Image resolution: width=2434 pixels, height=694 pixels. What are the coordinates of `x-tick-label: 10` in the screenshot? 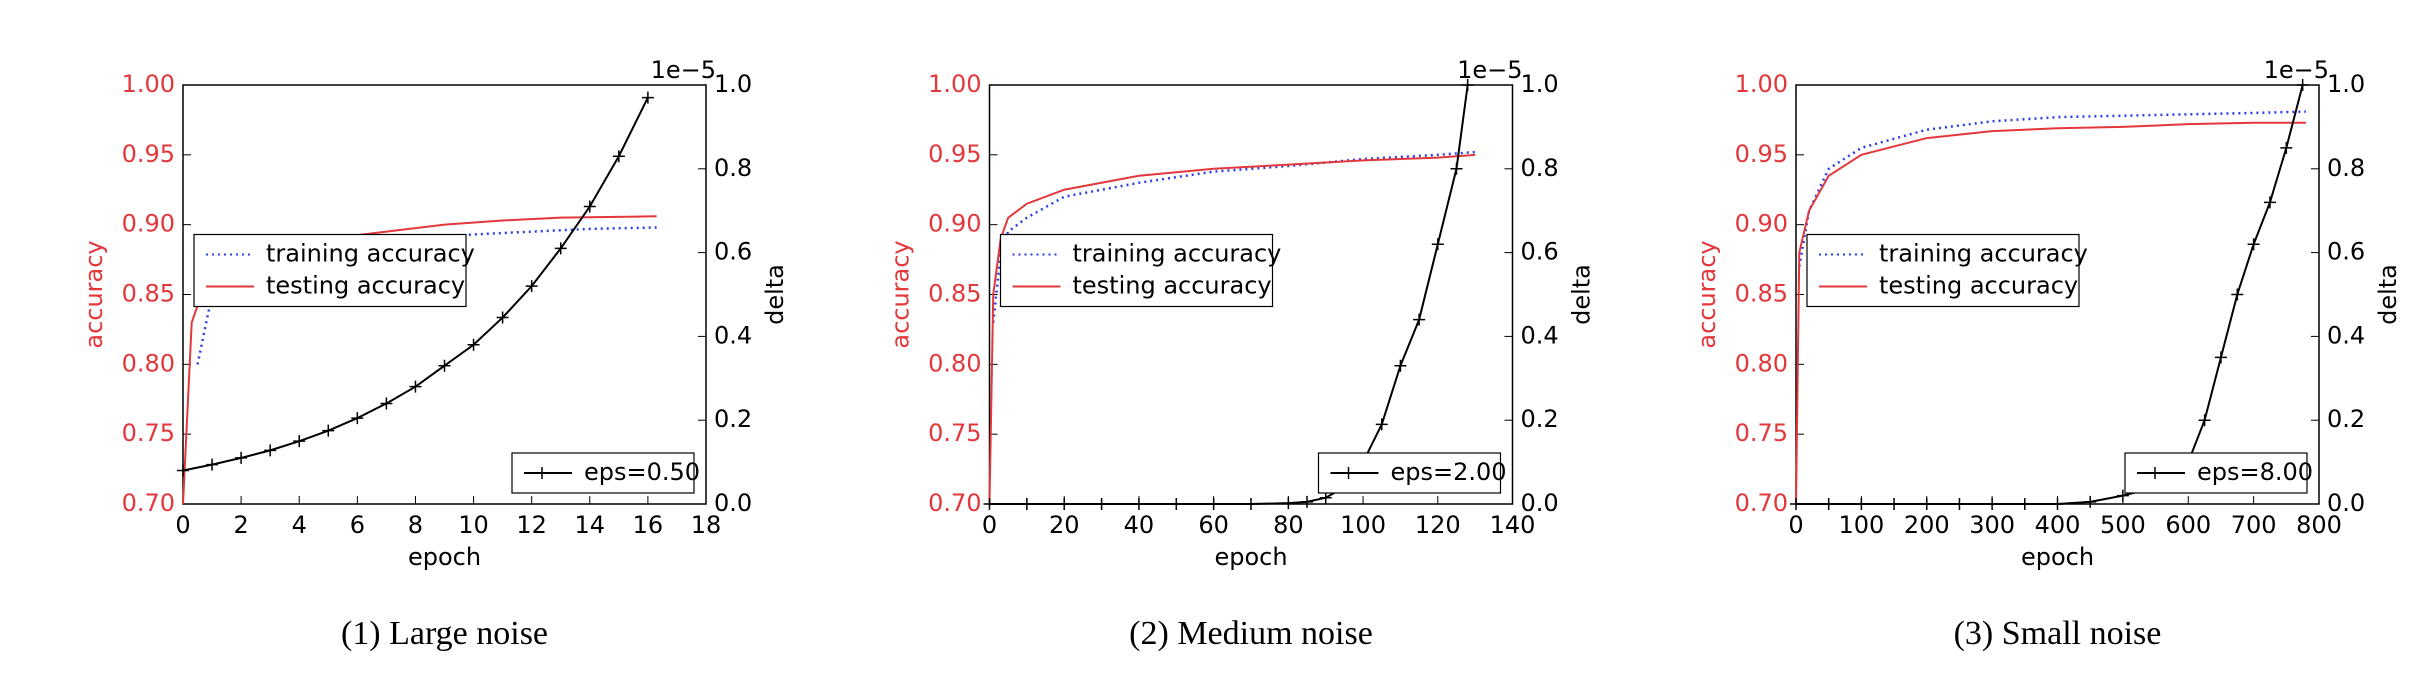 It's located at (473, 525).